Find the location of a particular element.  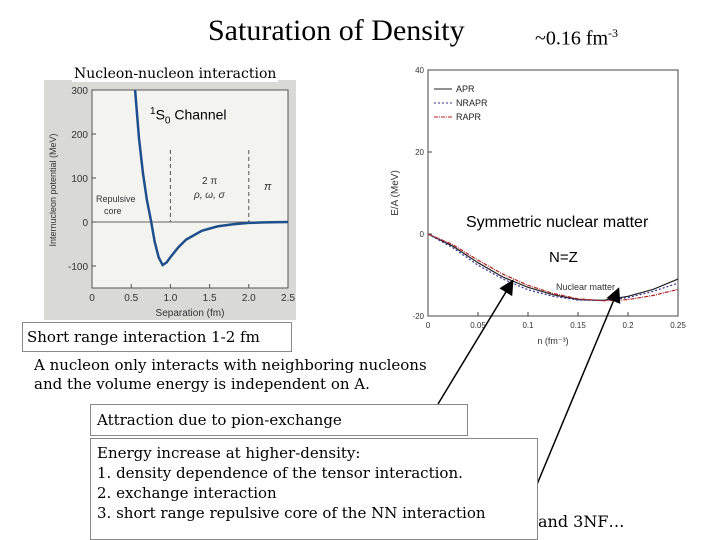

right-y-axis-label: E/A (MeV) is located at coordinates (395, 193).